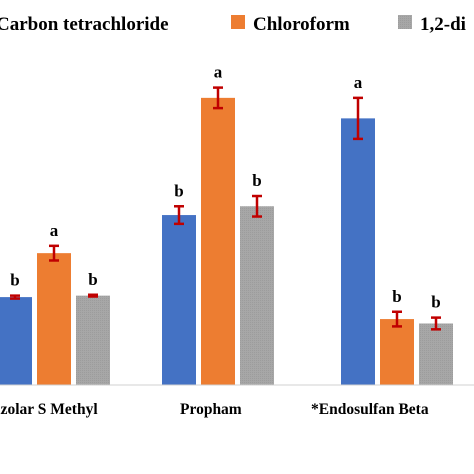  Describe the element at coordinates (443, 24) in the screenshot. I see `legend-label-series-2: 1,2-di` at that location.